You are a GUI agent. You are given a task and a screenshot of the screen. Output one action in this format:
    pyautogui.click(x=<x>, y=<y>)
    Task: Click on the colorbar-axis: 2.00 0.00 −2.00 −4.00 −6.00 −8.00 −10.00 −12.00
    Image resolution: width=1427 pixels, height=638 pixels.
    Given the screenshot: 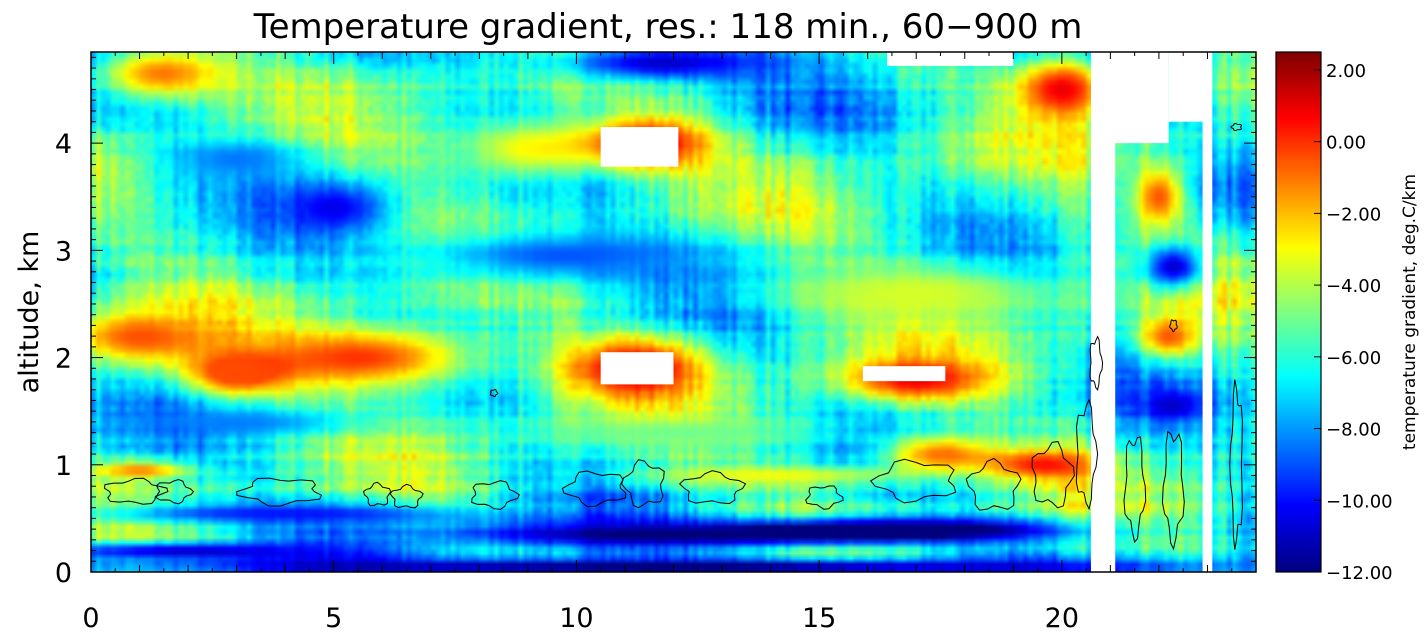 What is the action you would take?
    pyautogui.click(x=1353, y=322)
    